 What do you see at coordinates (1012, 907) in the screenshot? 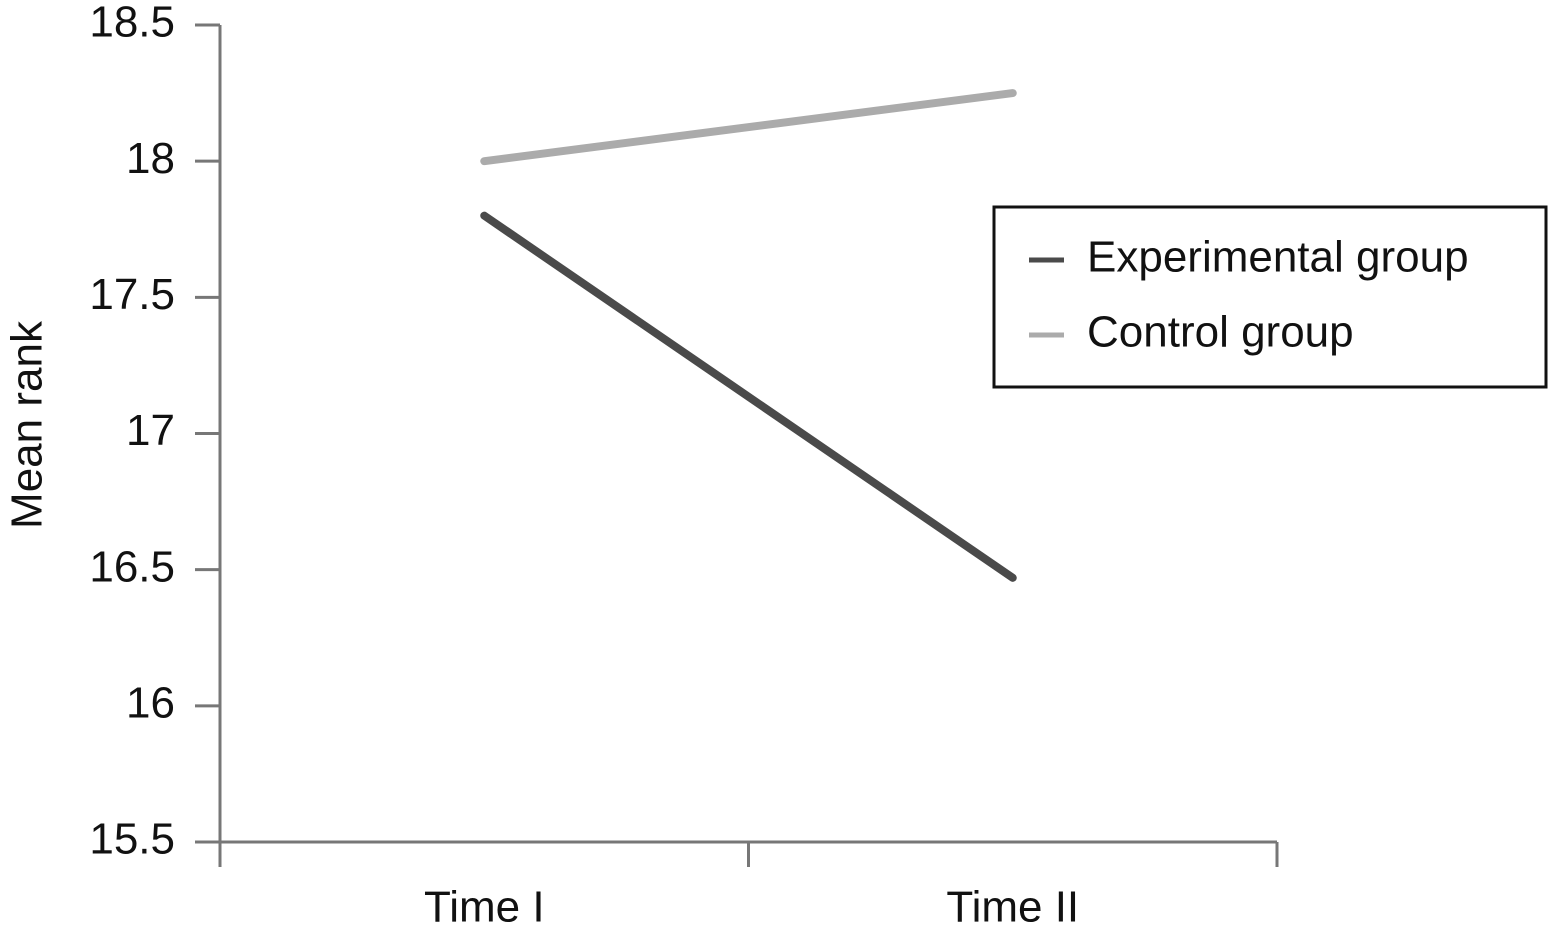
I see `x-tick-label: Time II` at bounding box center [1012, 907].